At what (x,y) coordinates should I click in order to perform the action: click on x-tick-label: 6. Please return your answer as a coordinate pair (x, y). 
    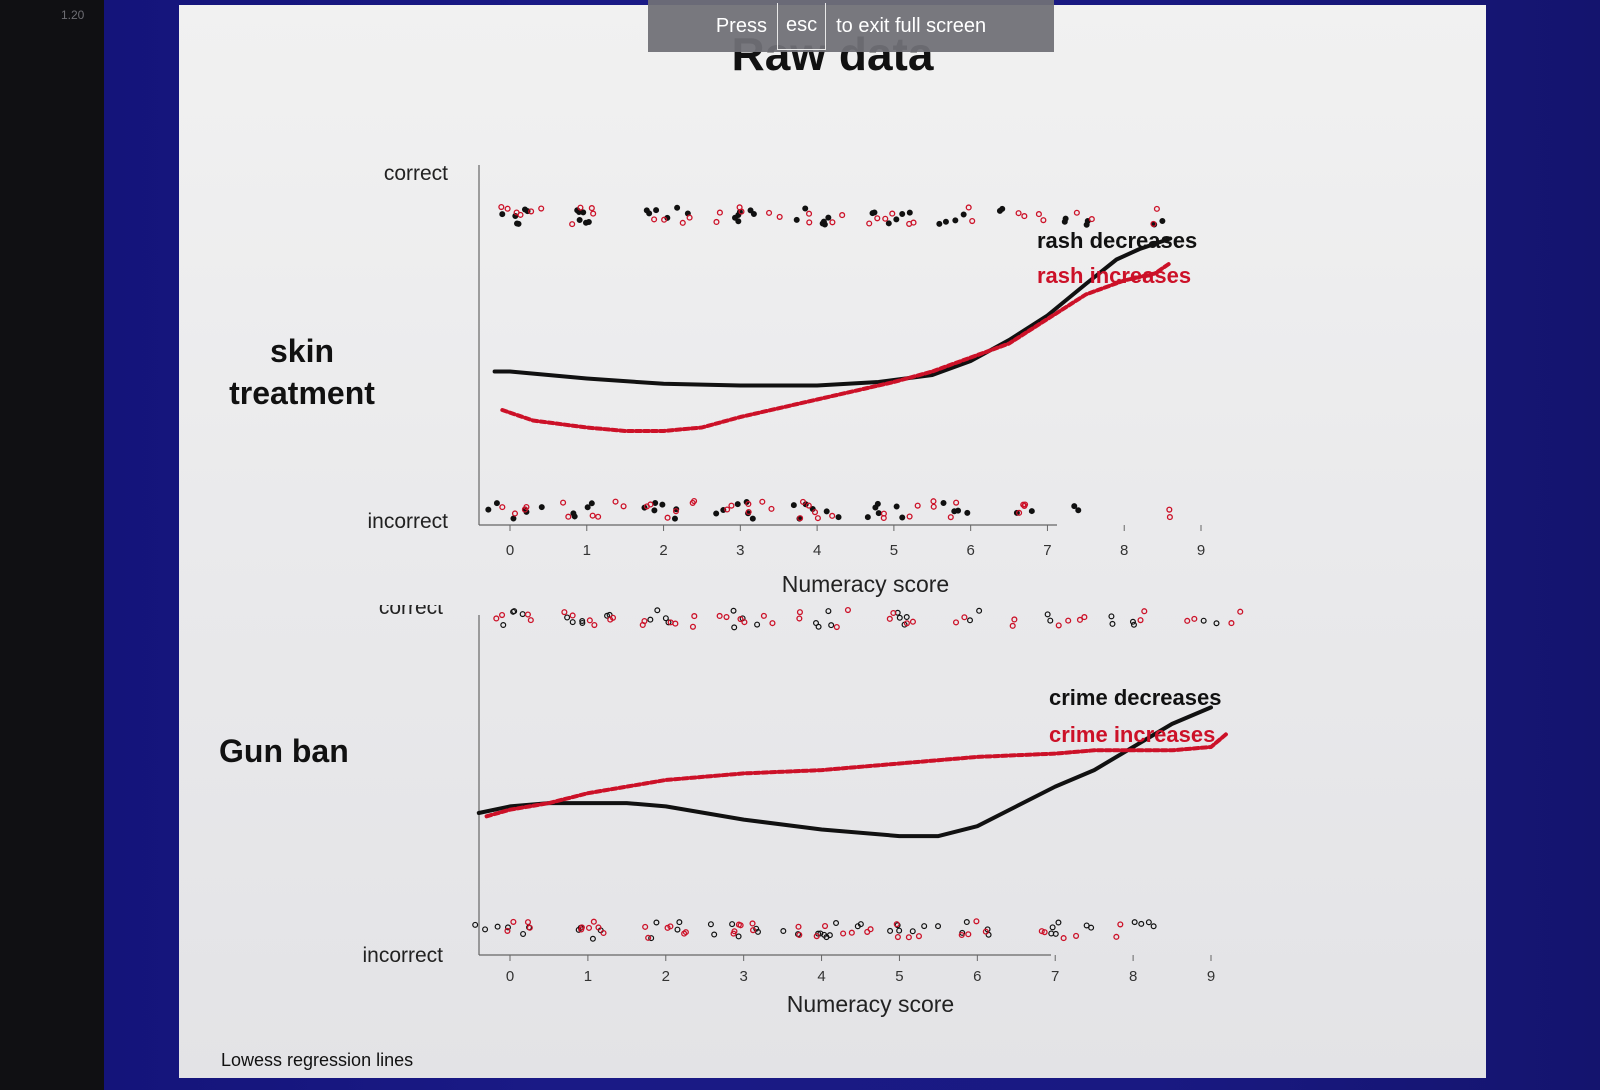
    Looking at the image, I should click on (977, 976).